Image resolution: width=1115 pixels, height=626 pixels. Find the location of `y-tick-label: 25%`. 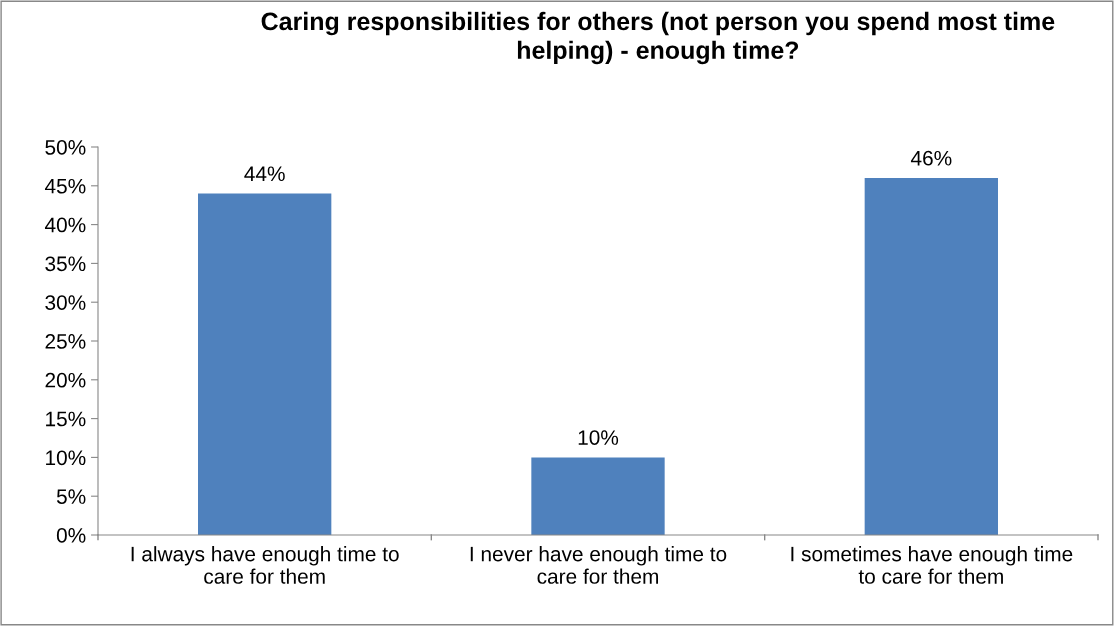

y-tick-label: 25% is located at coordinates (65, 341).